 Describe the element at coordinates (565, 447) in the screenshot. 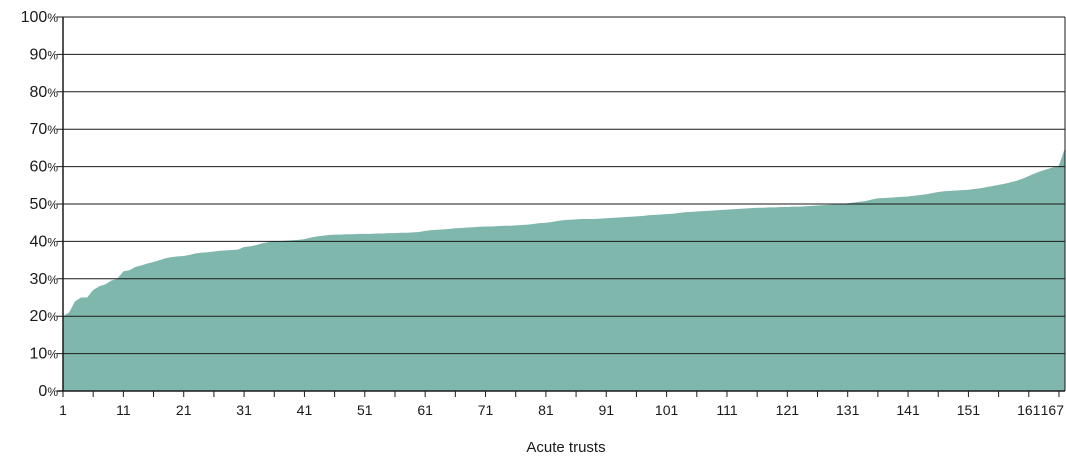

I see `x-axis-label: Acute trusts` at that location.